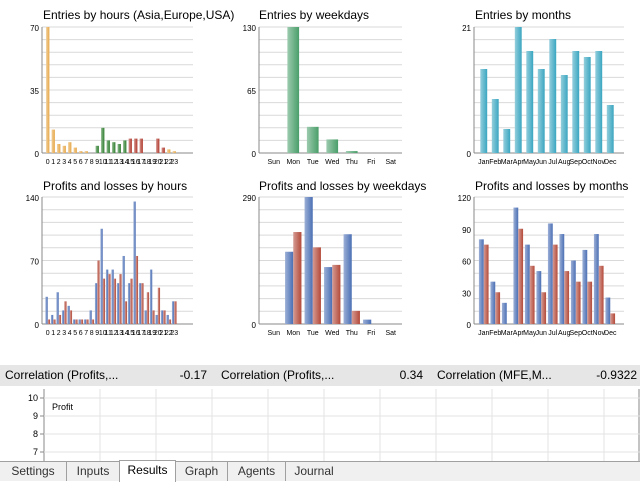 The image size is (640, 482). What do you see at coordinates (34, 91) in the screenshot?
I see `y-tick-label: 35` at bounding box center [34, 91].